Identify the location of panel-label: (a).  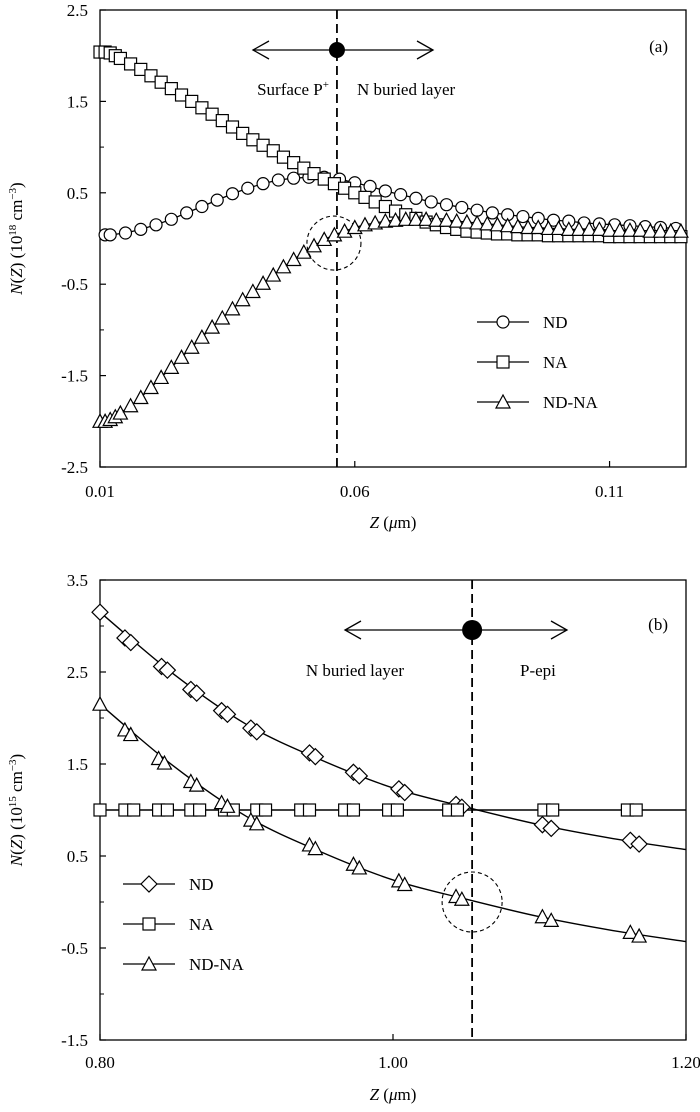
(658, 46).